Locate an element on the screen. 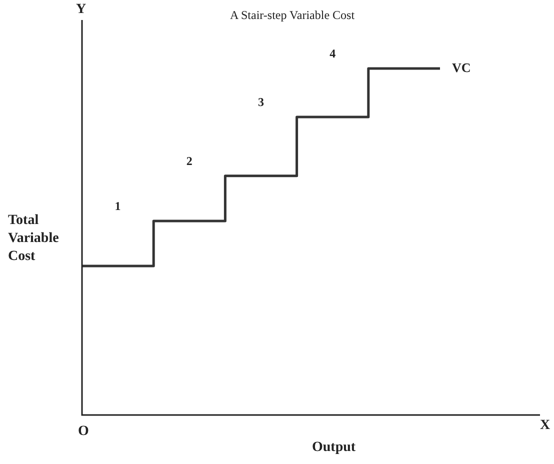 The height and width of the screenshot is (464, 554). annotation: 3 is located at coordinates (261, 102).